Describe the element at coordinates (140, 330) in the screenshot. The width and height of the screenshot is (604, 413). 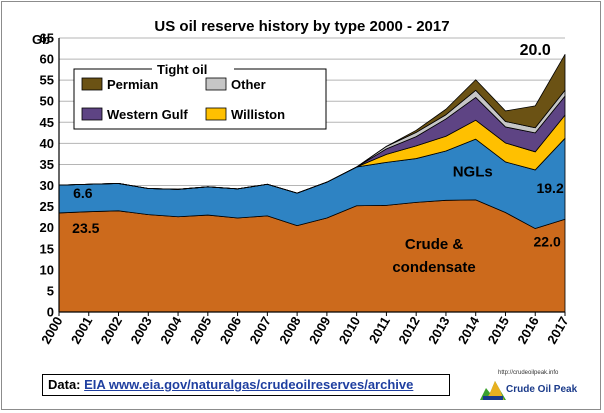
I see `x-tick-label: 2003` at that location.